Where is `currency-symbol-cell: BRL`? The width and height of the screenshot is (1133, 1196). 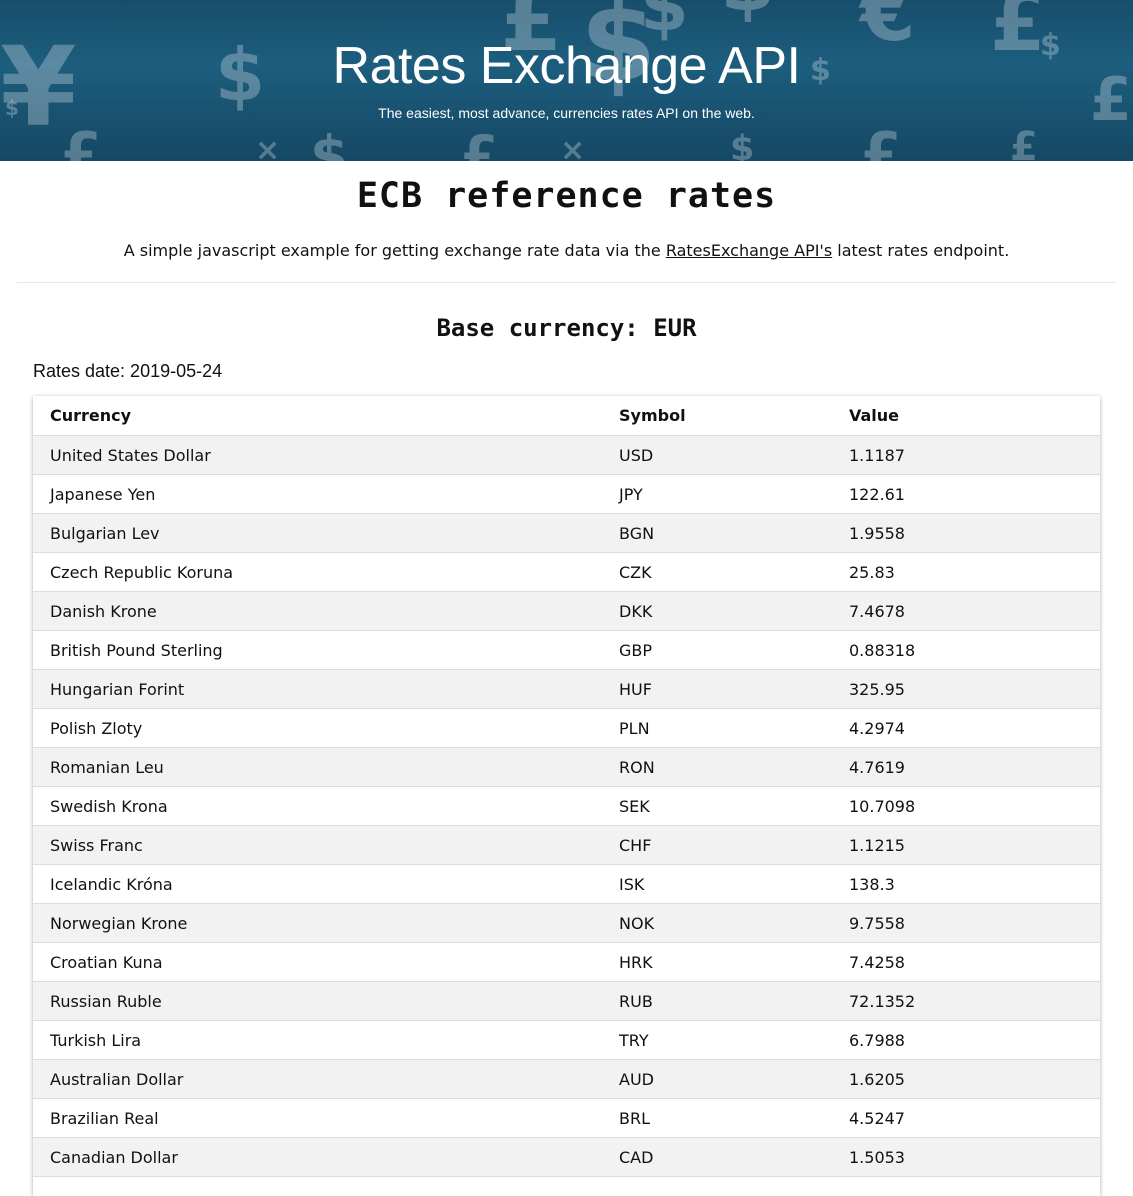 currency-symbol-cell: BRL is located at coordinates (717, 1118).